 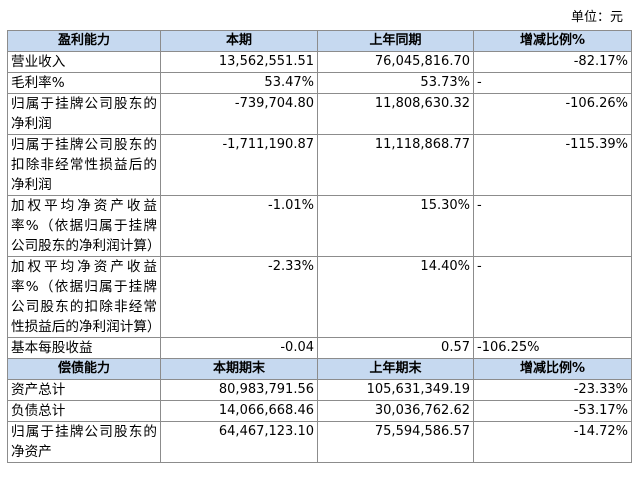 What do you see at coordinates (395, 348) in the screenshot?
I see `value-cell: 0.57` at bounding box center [395, 348].